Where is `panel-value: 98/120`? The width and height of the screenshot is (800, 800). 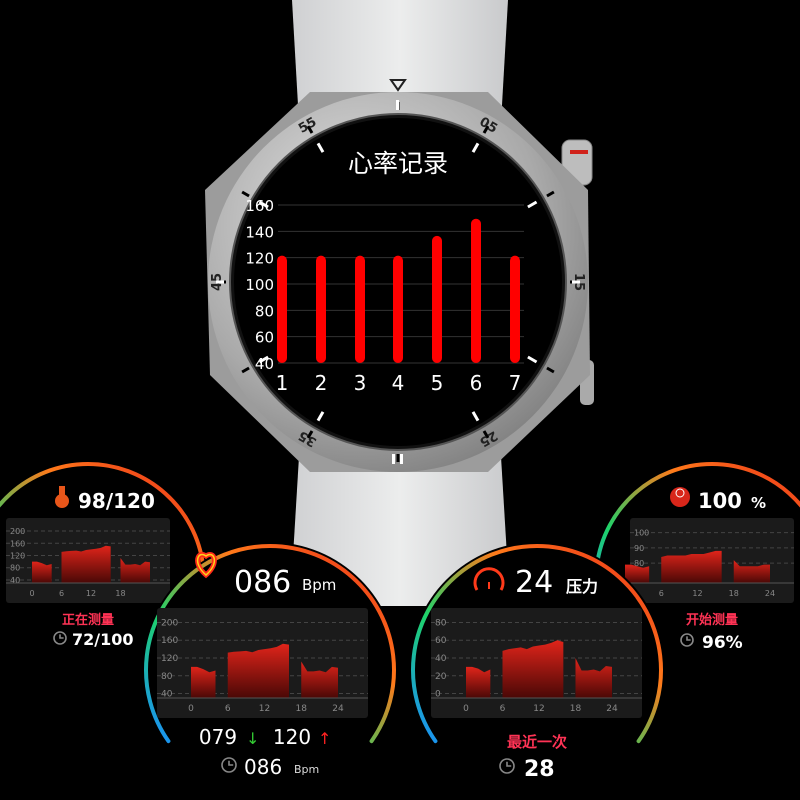 panel-value: 98/120 is located at coordinates (116, 501).